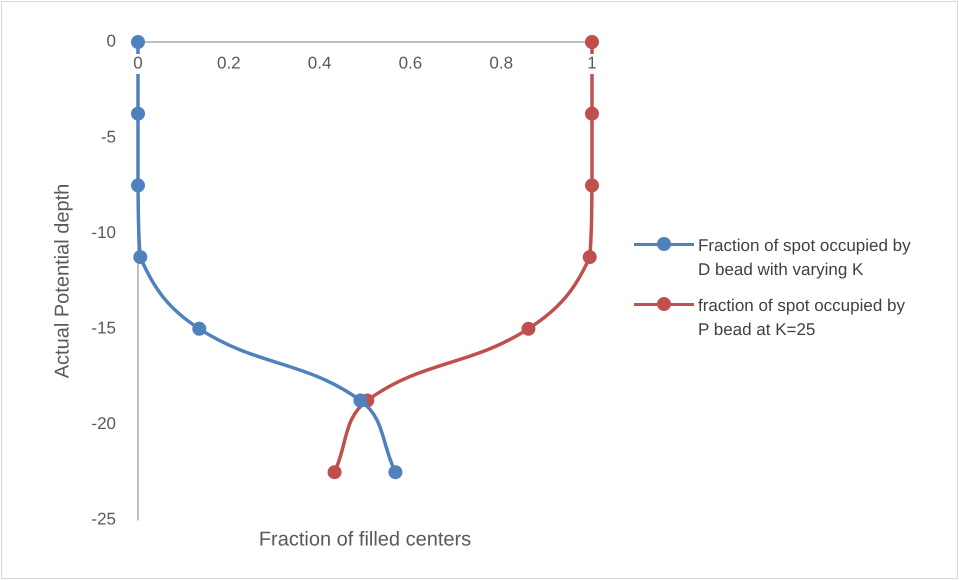 This screenshot has height=580, width=959. I want to click on x-tick-label: 0, so click(138, 63).